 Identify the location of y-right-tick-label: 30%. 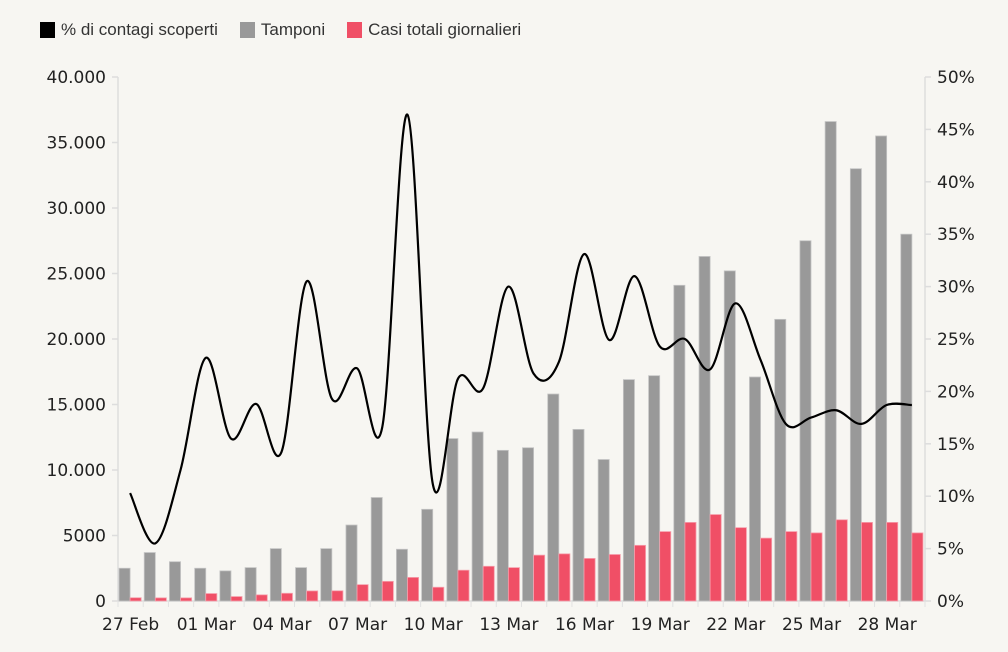
(956, 288).